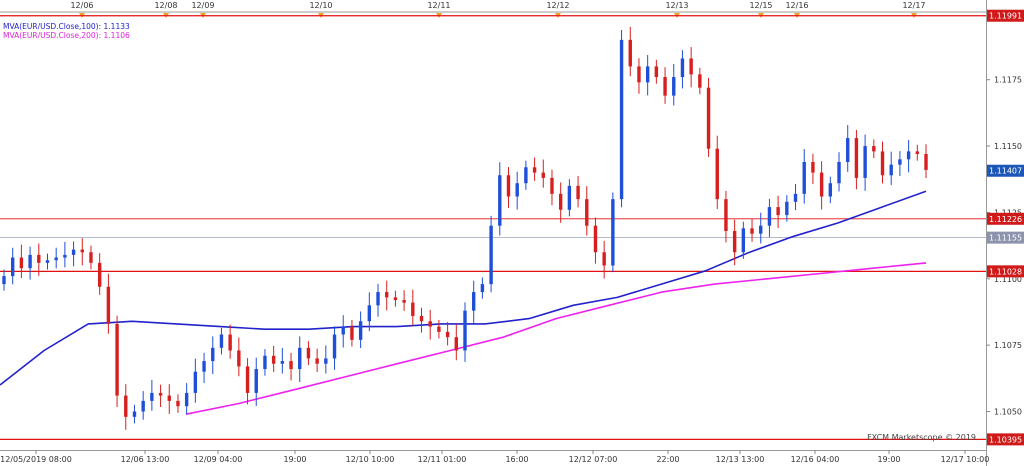  Describe the element at coordinates (1005, 238) in the screenshot. I see `level-tag-label: 1.11155` at that location.